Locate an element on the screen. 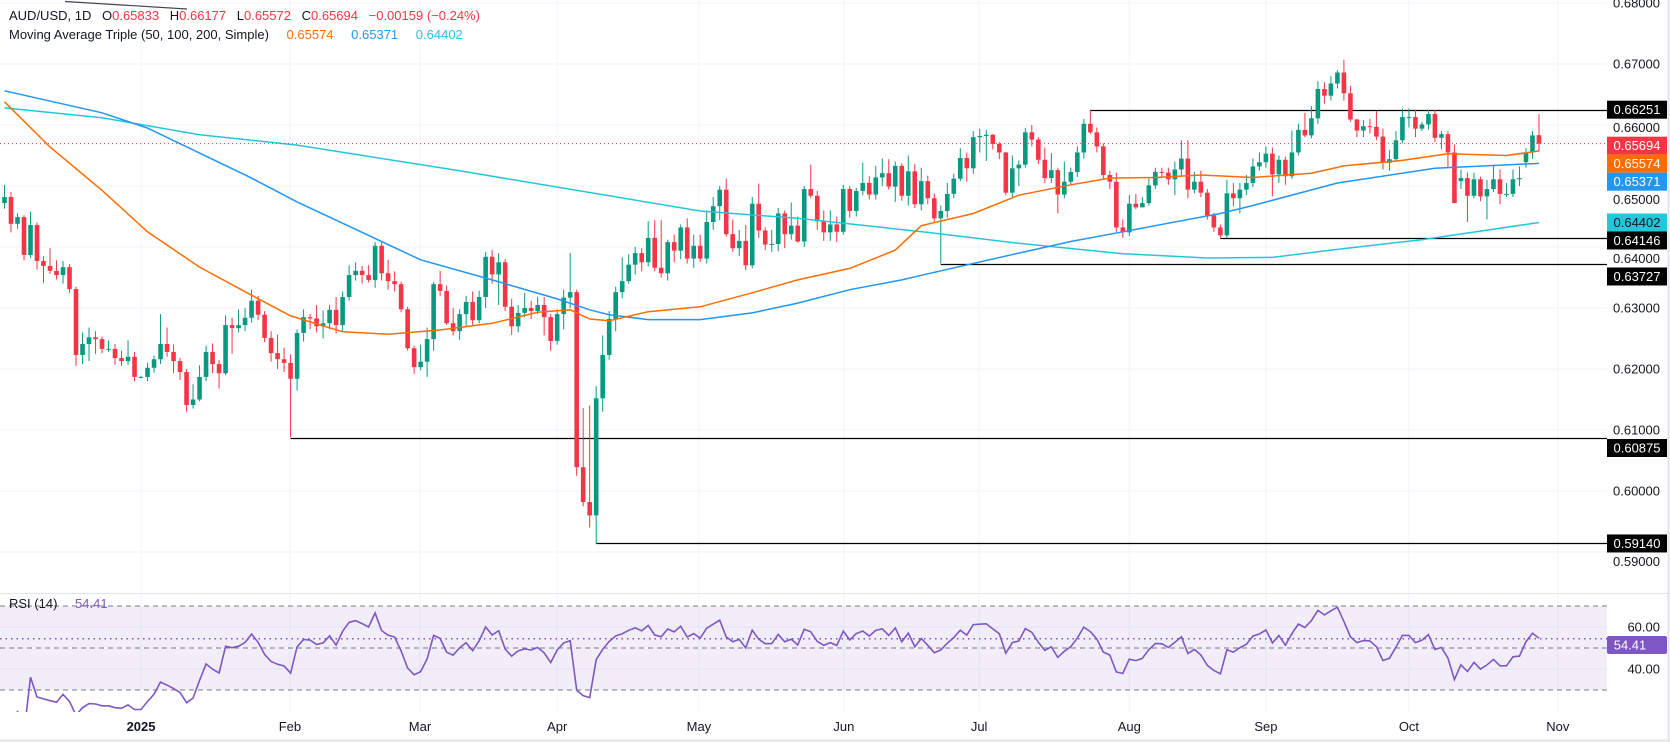  time-tick-label: Aug is located at coordinates (1129, 726).